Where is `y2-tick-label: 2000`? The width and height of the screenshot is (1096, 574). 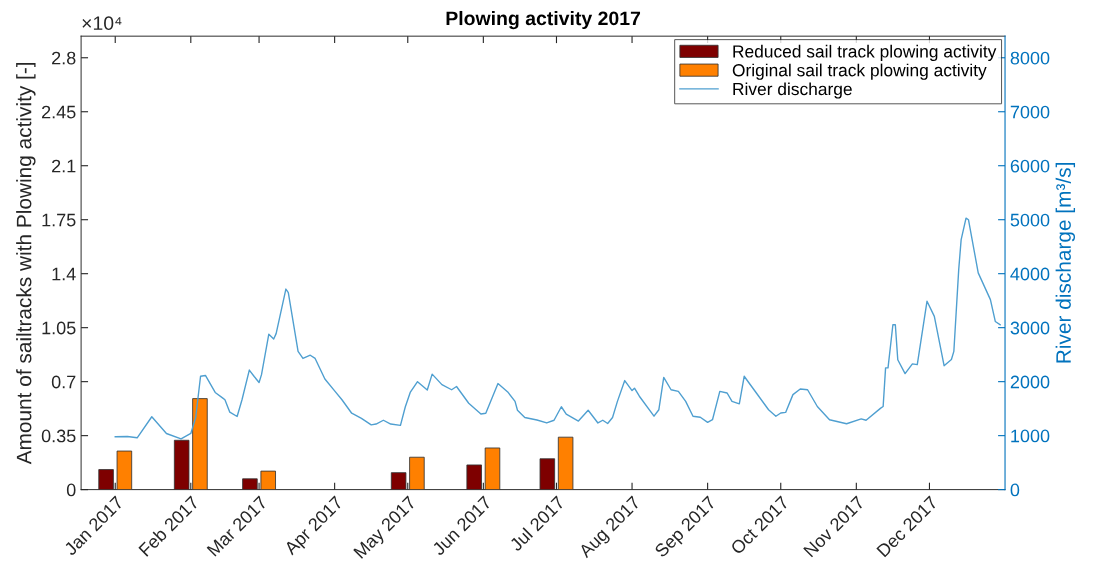
y2-tick-label: 2000 is located at coordinates (1030, 382).